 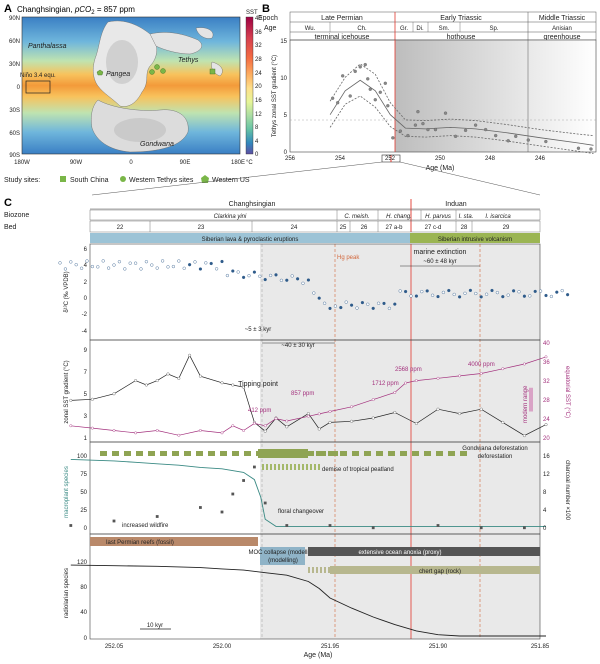 I want to click on label-panthalassa: Panthalassa, so click(x=47, y=46).